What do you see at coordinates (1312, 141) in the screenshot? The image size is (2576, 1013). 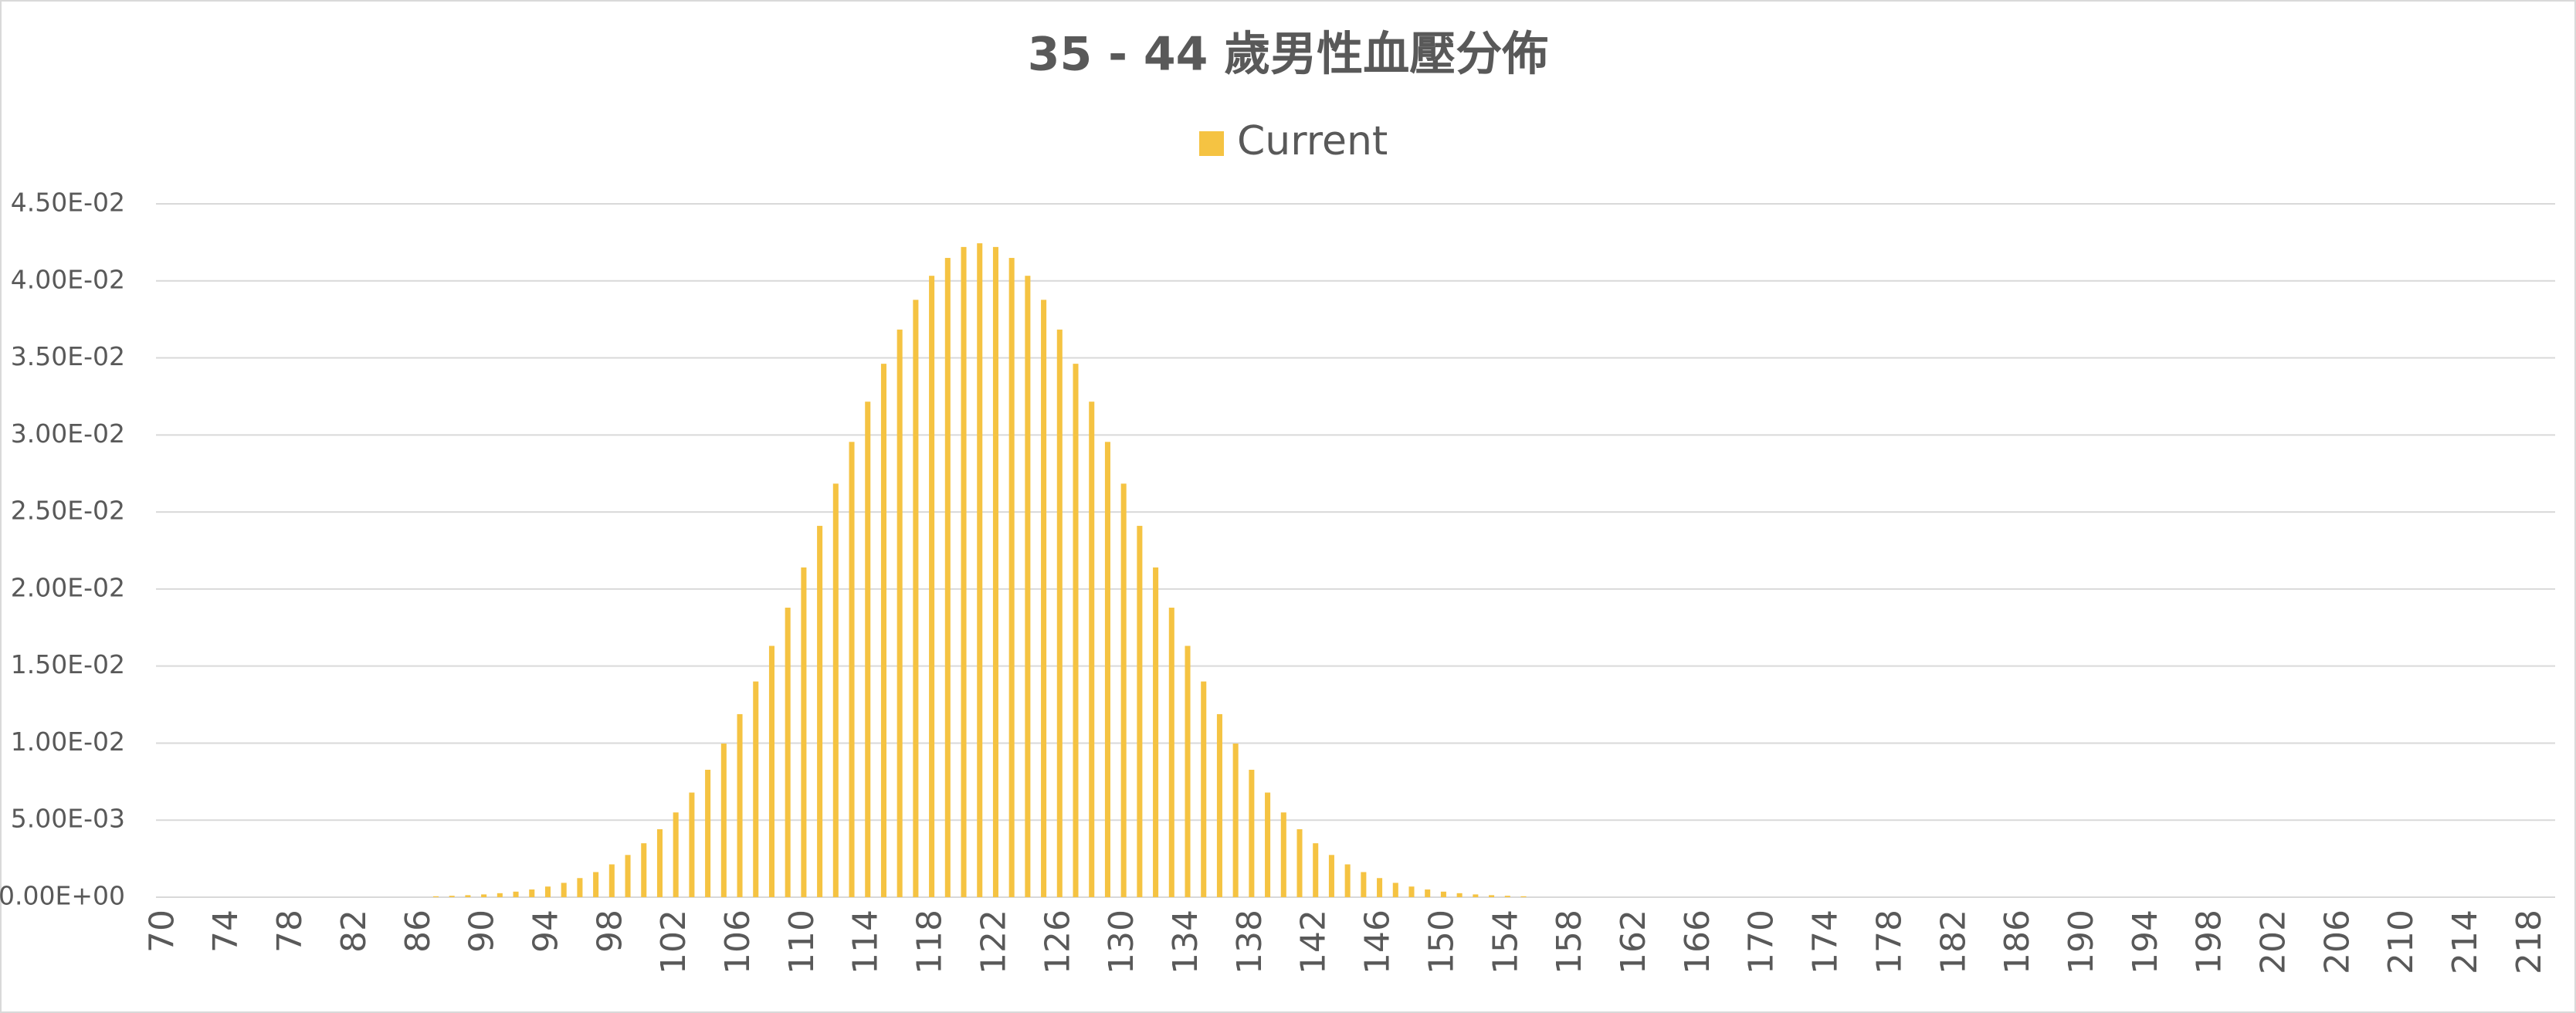 I see `legend-label: Current` at bounding box center [1312, 141].